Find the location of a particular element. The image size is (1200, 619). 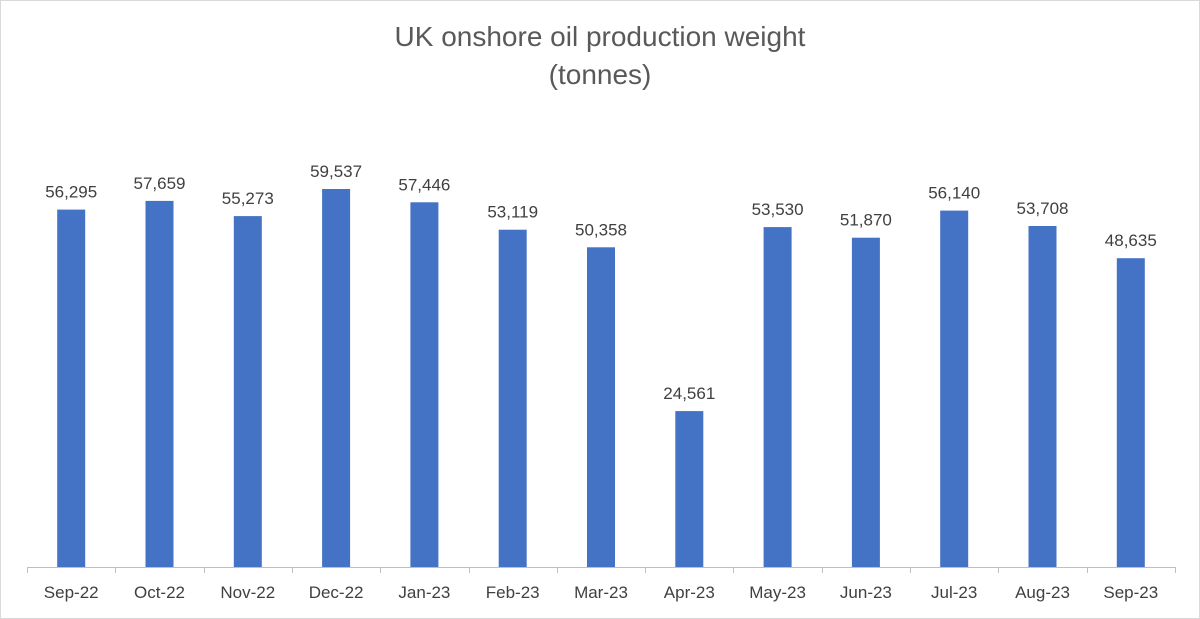

data-label: 53,119 is located at coordinates (512, 212).